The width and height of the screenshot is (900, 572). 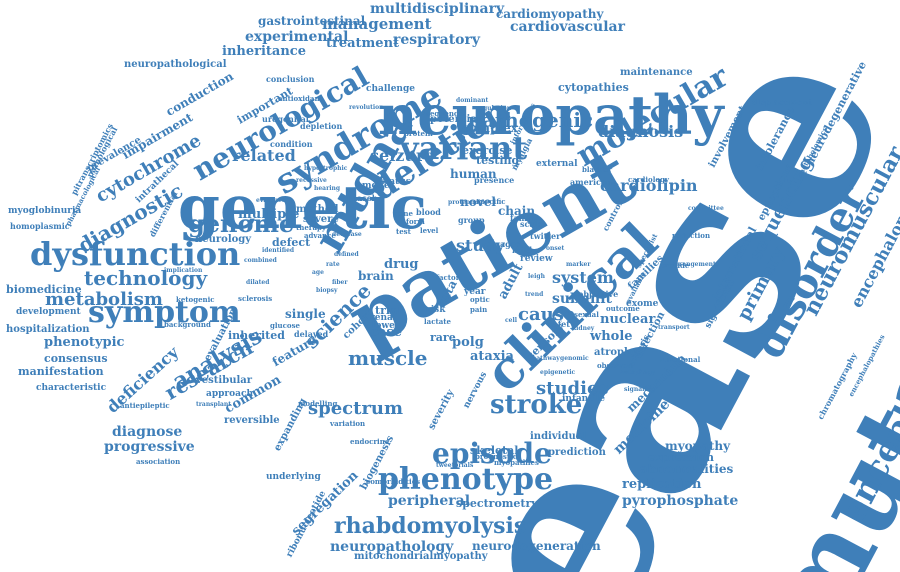 I want to click on cloud-word-maintenance: maintenance, so click(x=656, y=72).